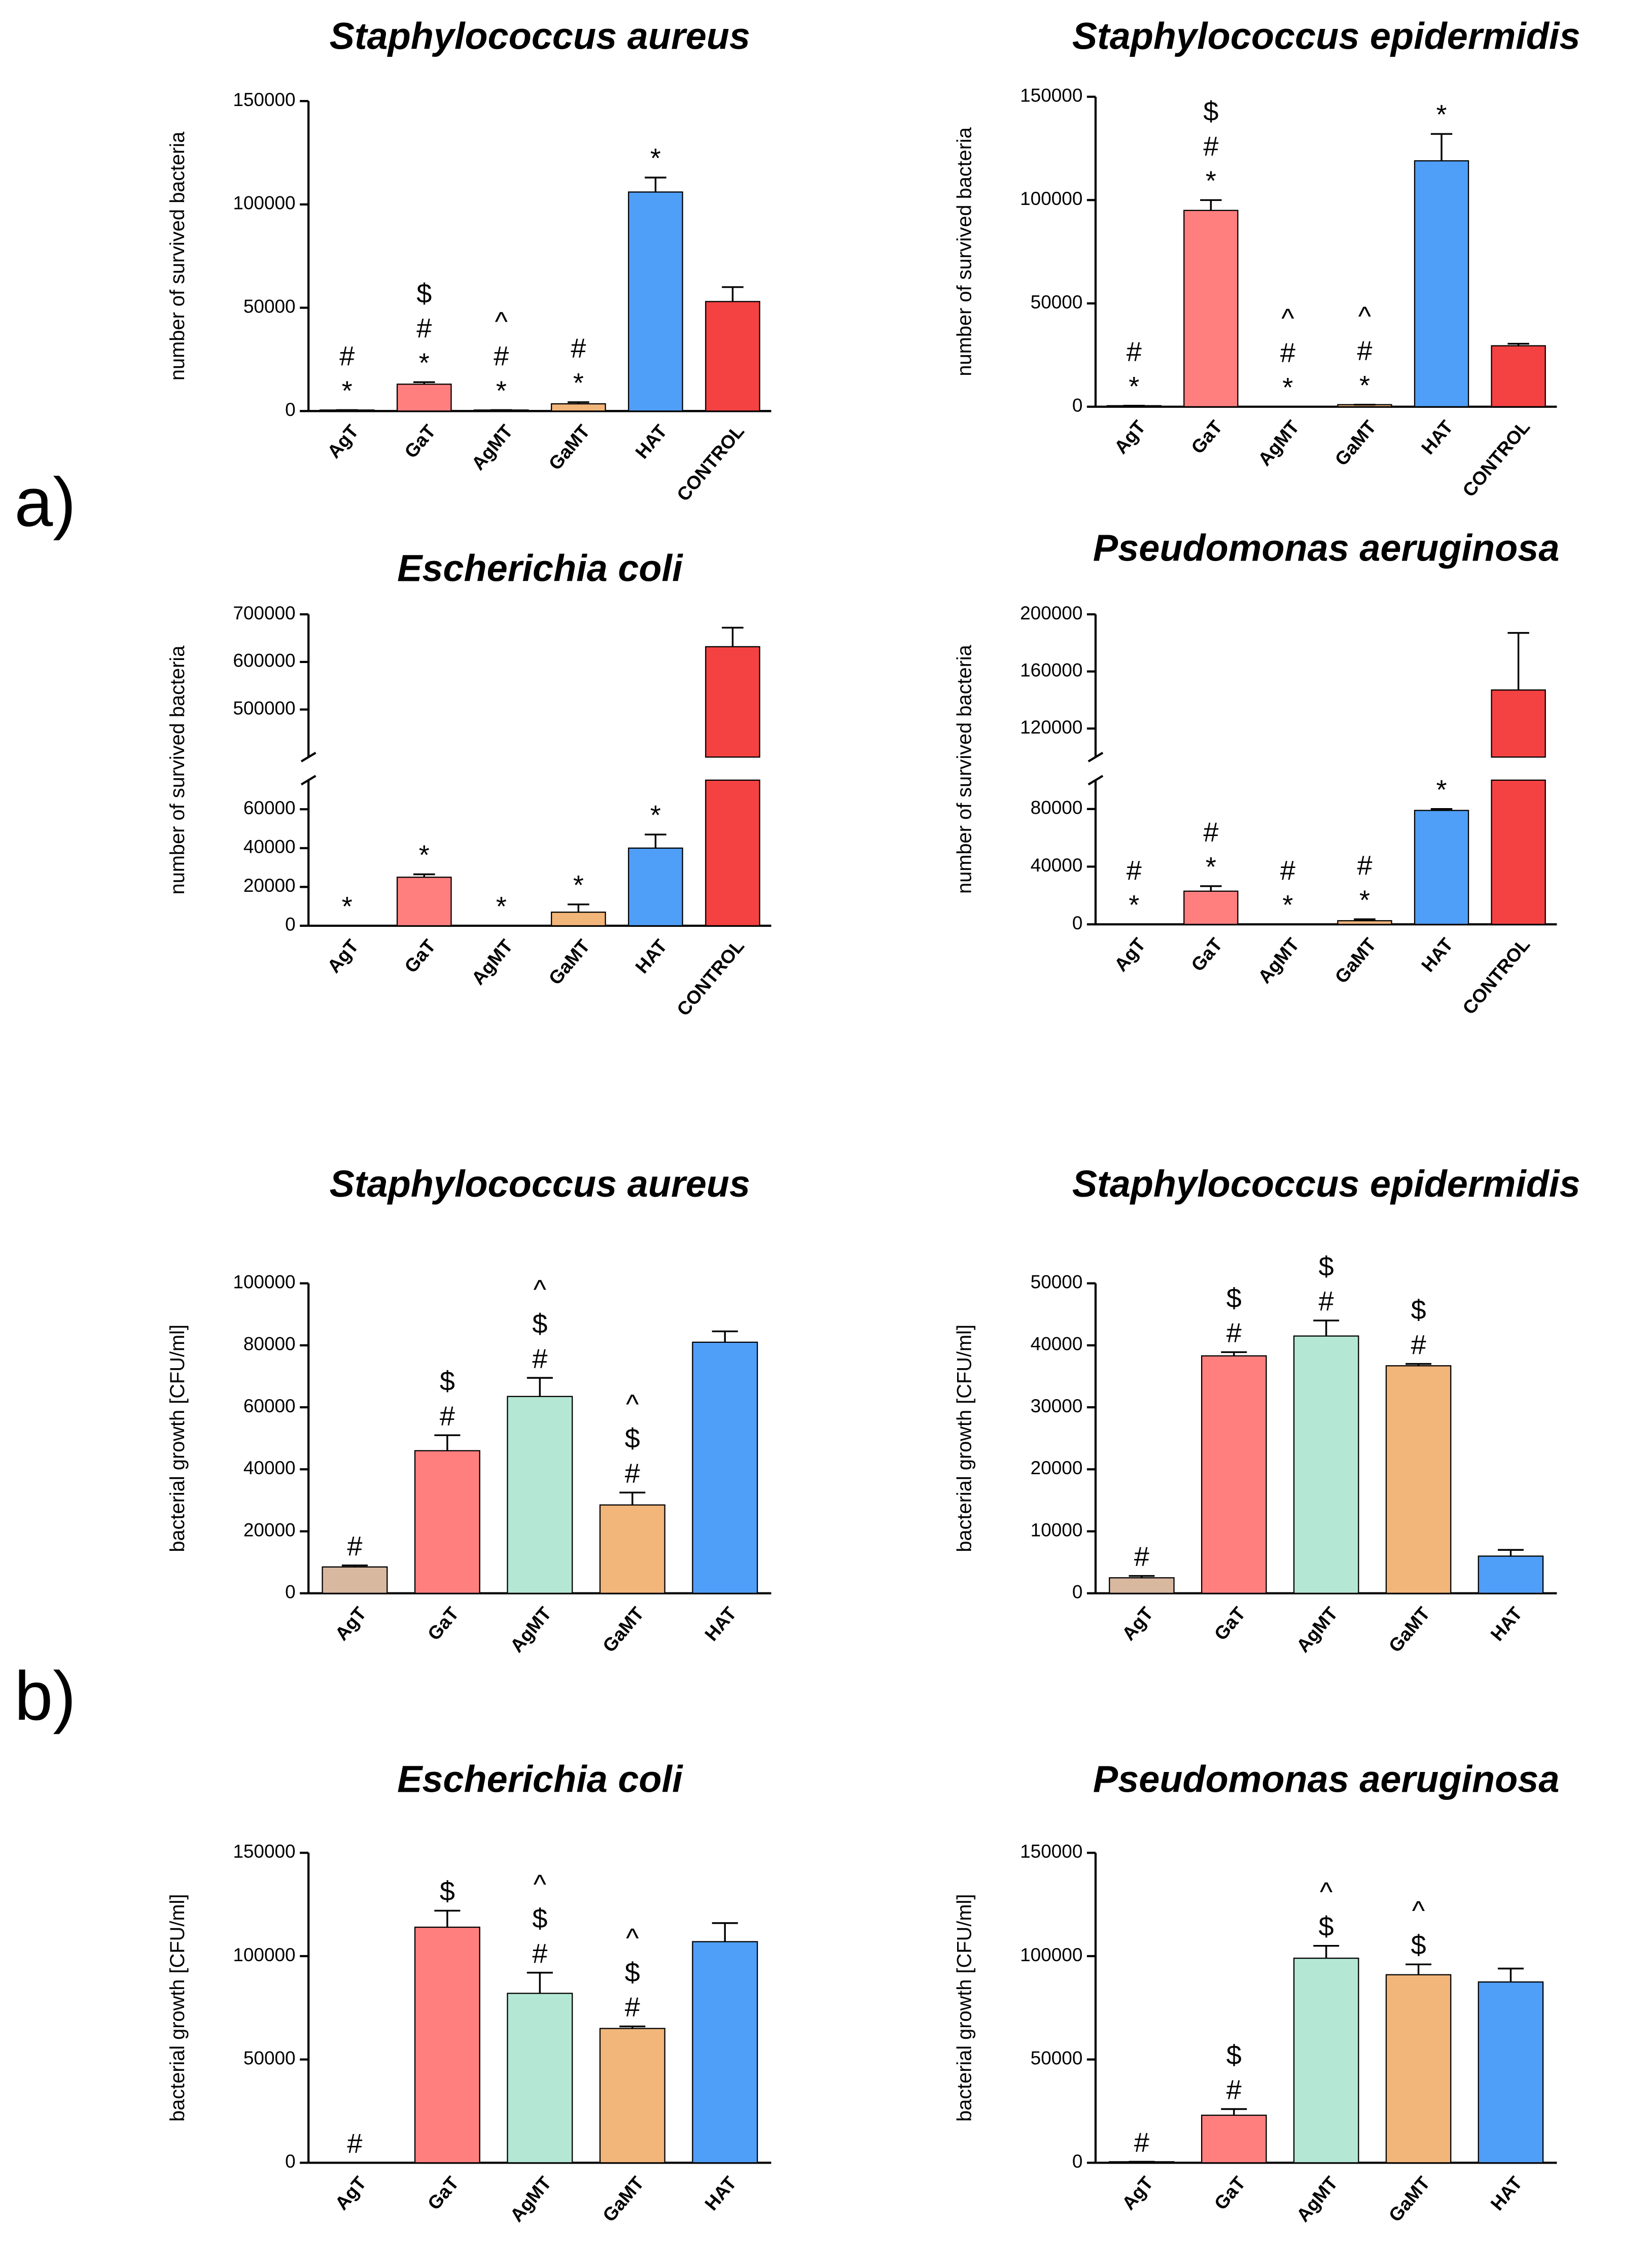  Describe the element at coordinates (1057, 1467) in the screenshot. I see `y-tick-label: 20000` at that location.